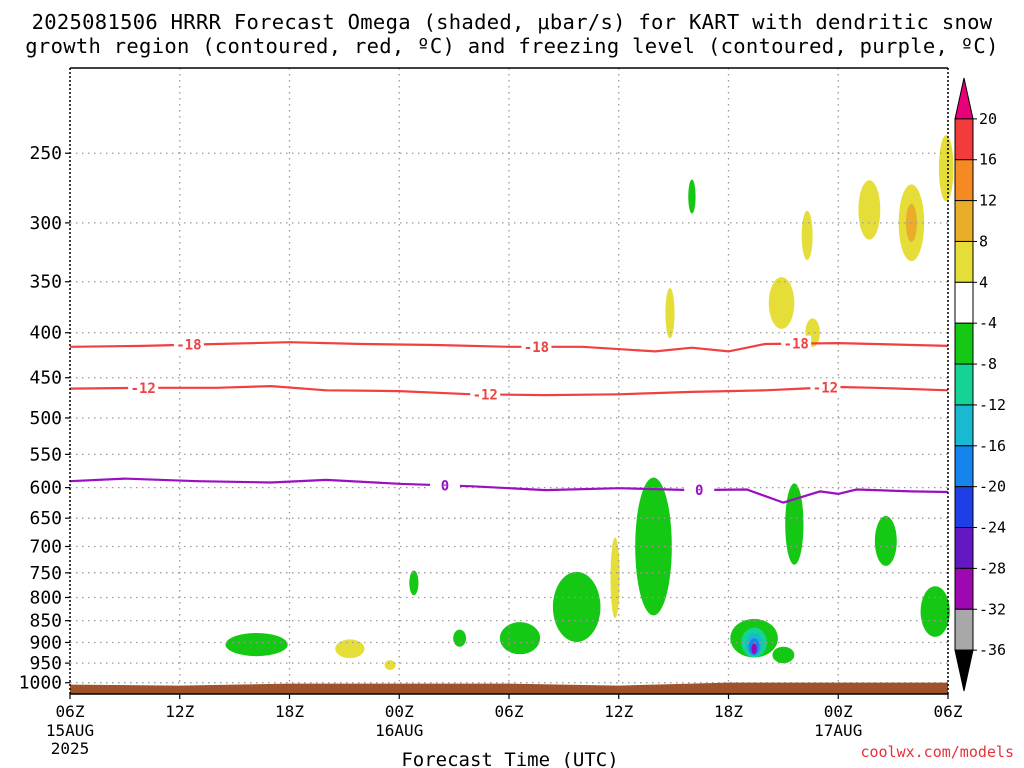 Image resolution: width=1024 pixels, height=768 pixels. I want to click on y-tick-label: 500, so click(45, 418).